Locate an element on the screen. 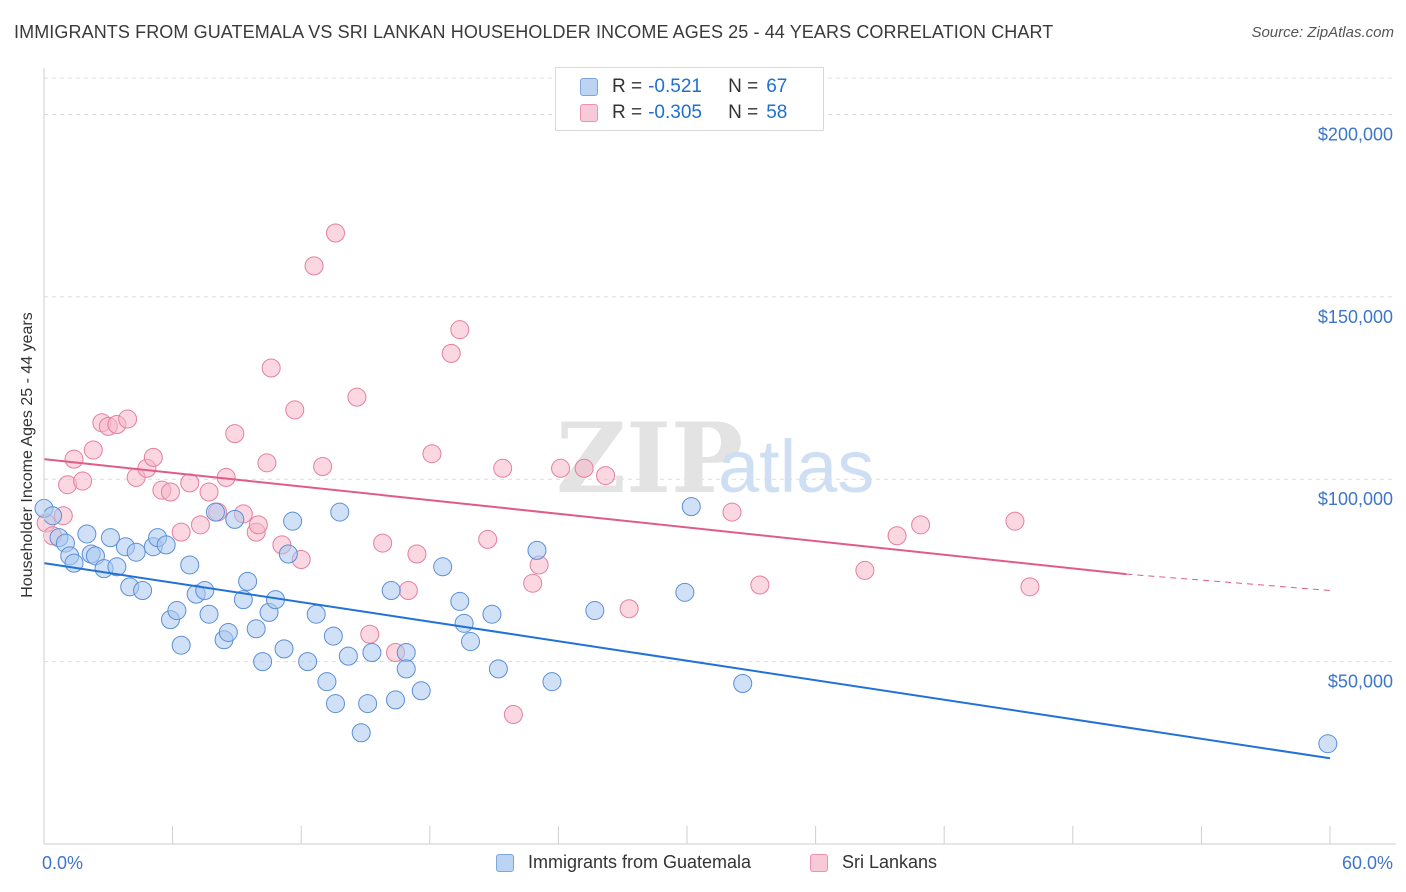 The height and width of the screenshot is (892, 1406). correlation-legend: R = -0.521 N = 67 R = -0.305 N = 58 is located at coordinates (689, 99).